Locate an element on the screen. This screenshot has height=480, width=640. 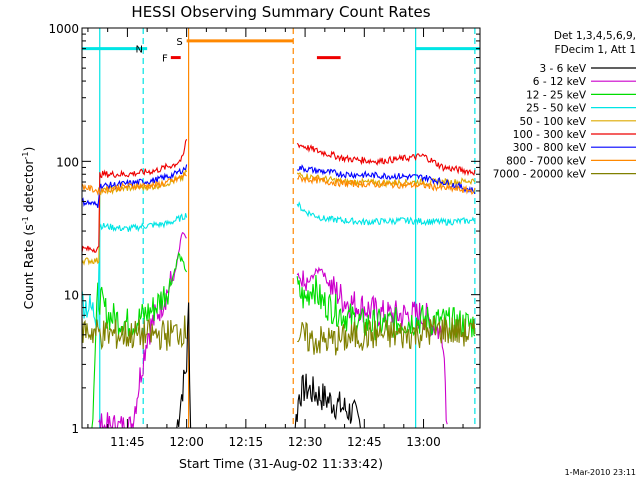
x-tick-label-2: 12:15 is located at coordinates (246, 442).